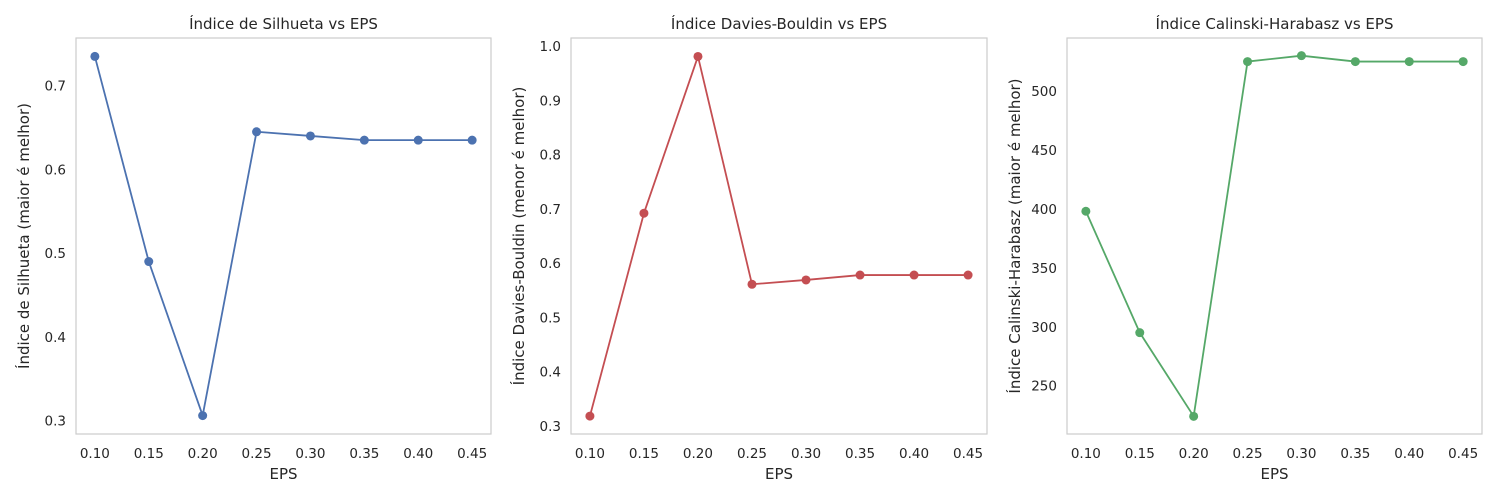  Describe the element at coordinates (550, 101) in the screenshot. I see `y-tick-label: 0.9` at that location.